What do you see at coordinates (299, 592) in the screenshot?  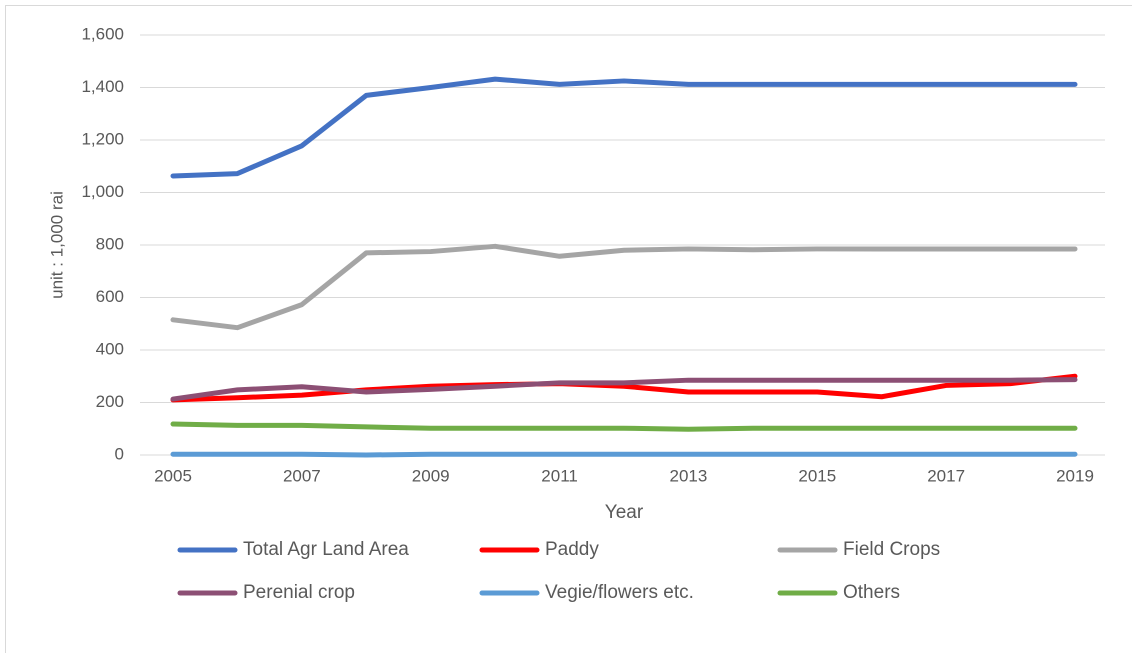 I see `legend-label: Perenial crop` at bounding box center [299, 592].